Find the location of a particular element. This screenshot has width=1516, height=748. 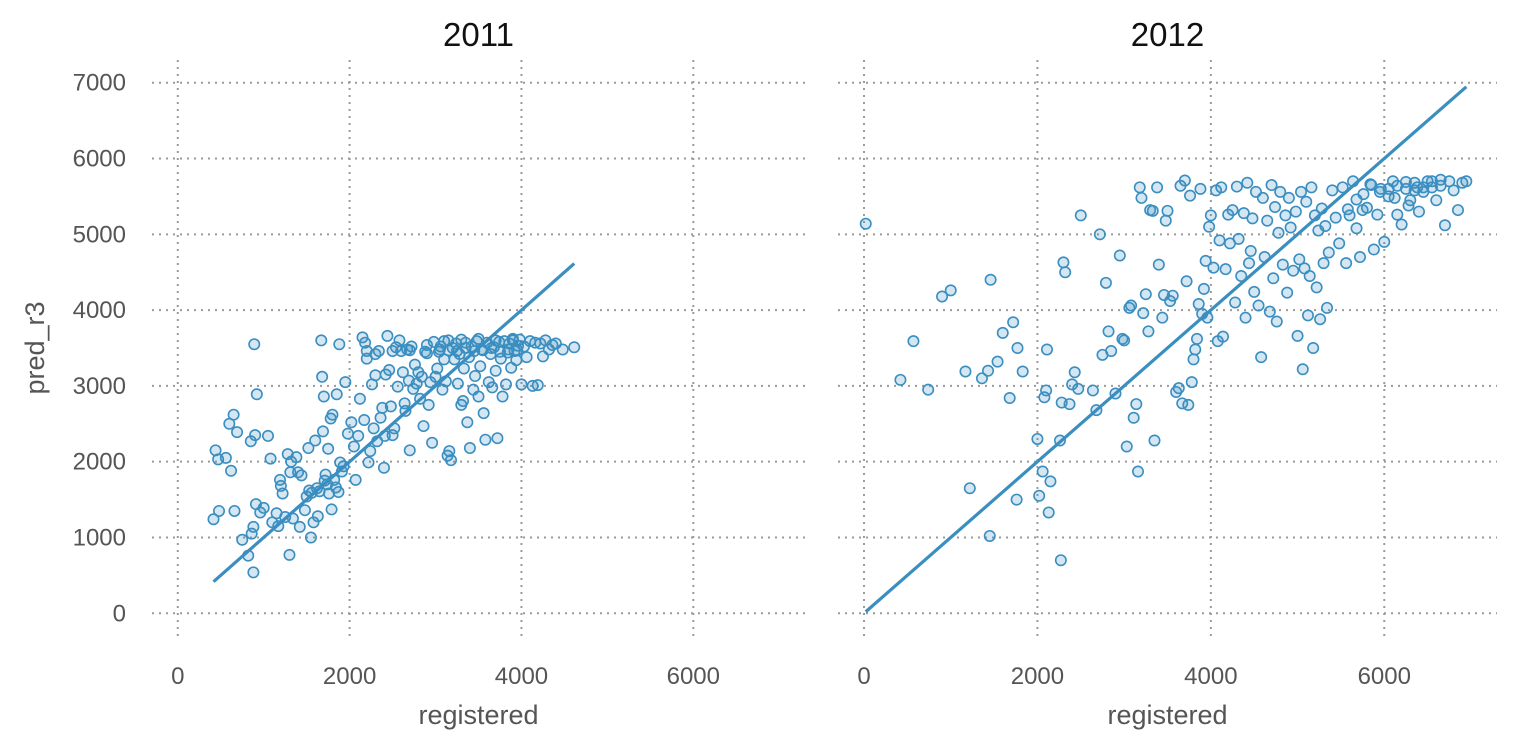

y-tick-label: 1000 is located at coordinates (99, 537).